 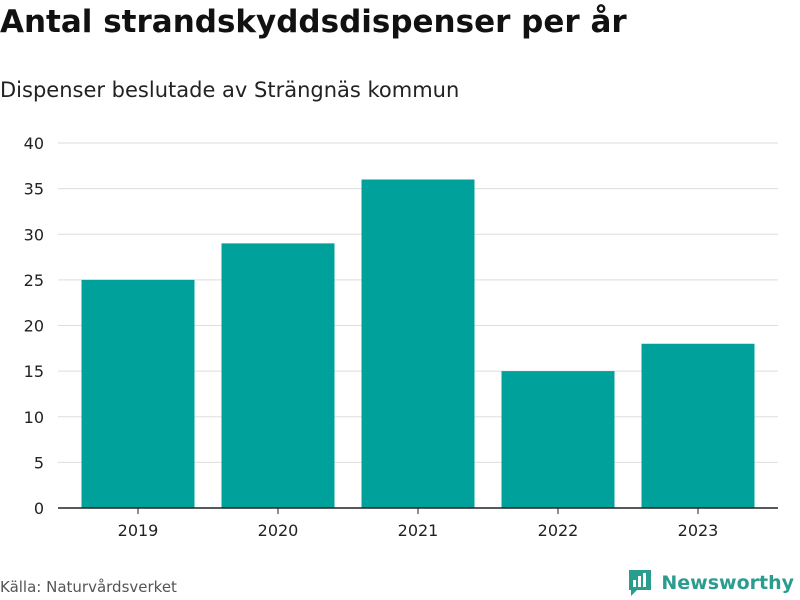 I want to click on bar-2019, so click(x=138, y=393).